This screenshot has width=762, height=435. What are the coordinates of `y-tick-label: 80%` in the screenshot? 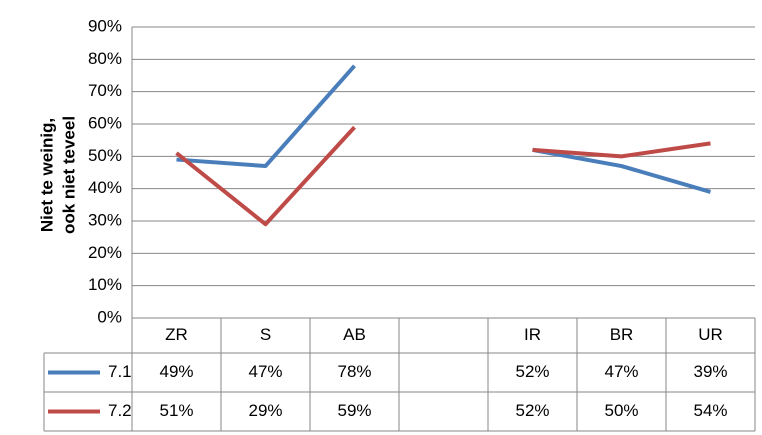 It's located at (105, 58).